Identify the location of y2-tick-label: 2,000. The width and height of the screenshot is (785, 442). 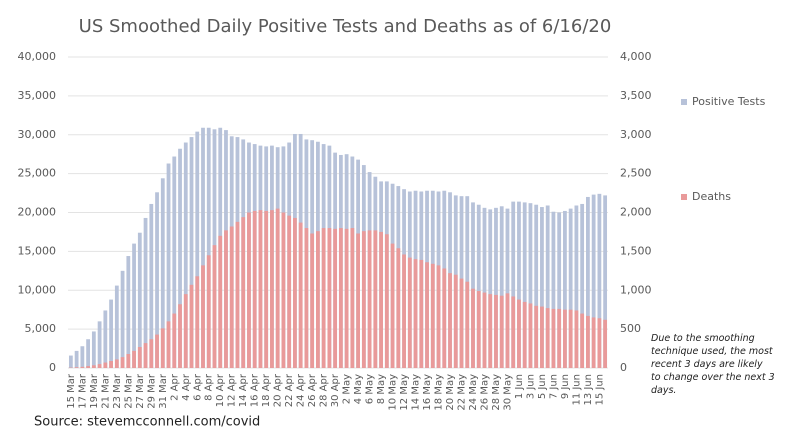
(636, 212).